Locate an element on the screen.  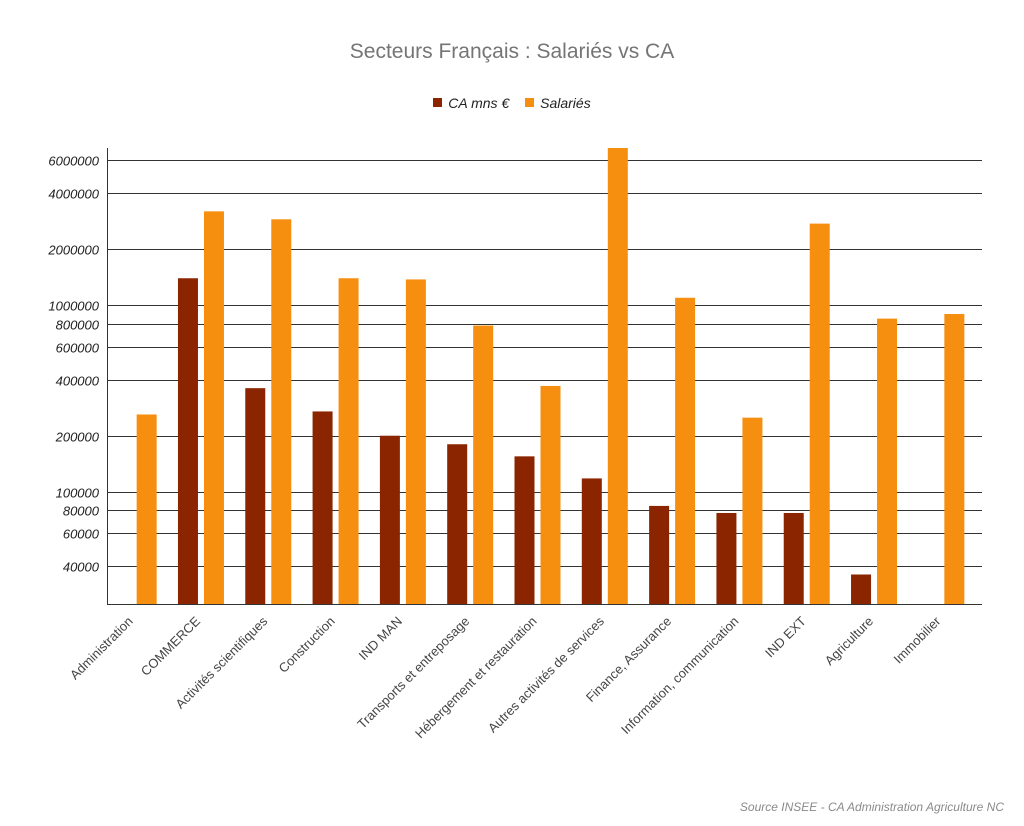
legend-item-salaries: Salariés is located at coordinates (558, 103).